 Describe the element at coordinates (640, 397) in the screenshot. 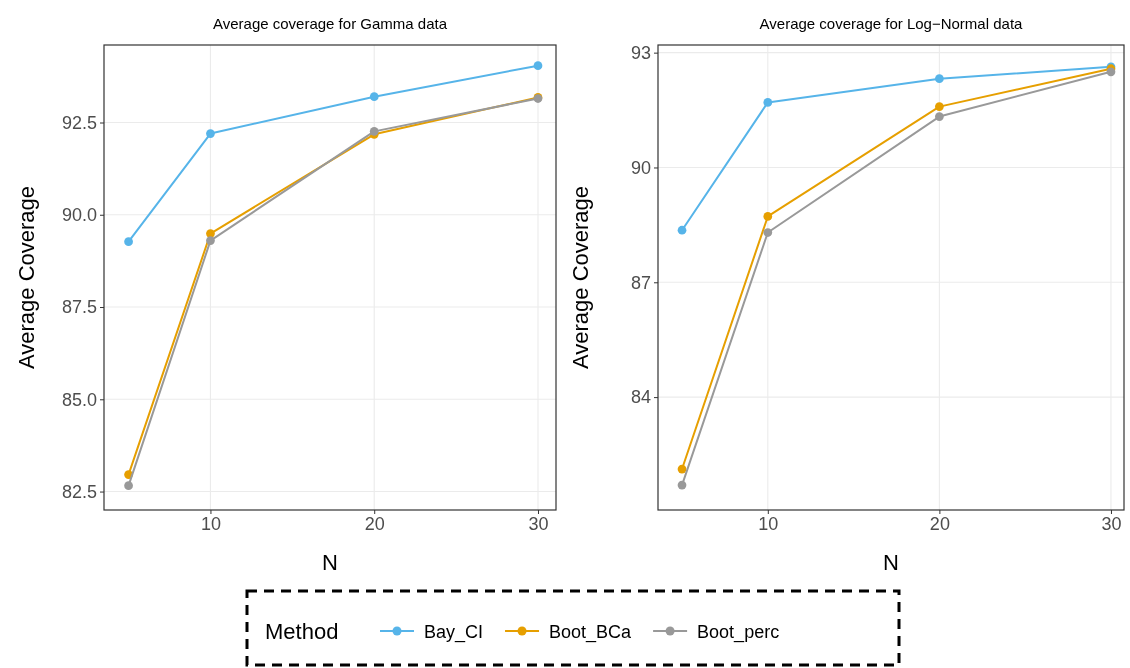

I see `y-tick-label: 84` at that location.